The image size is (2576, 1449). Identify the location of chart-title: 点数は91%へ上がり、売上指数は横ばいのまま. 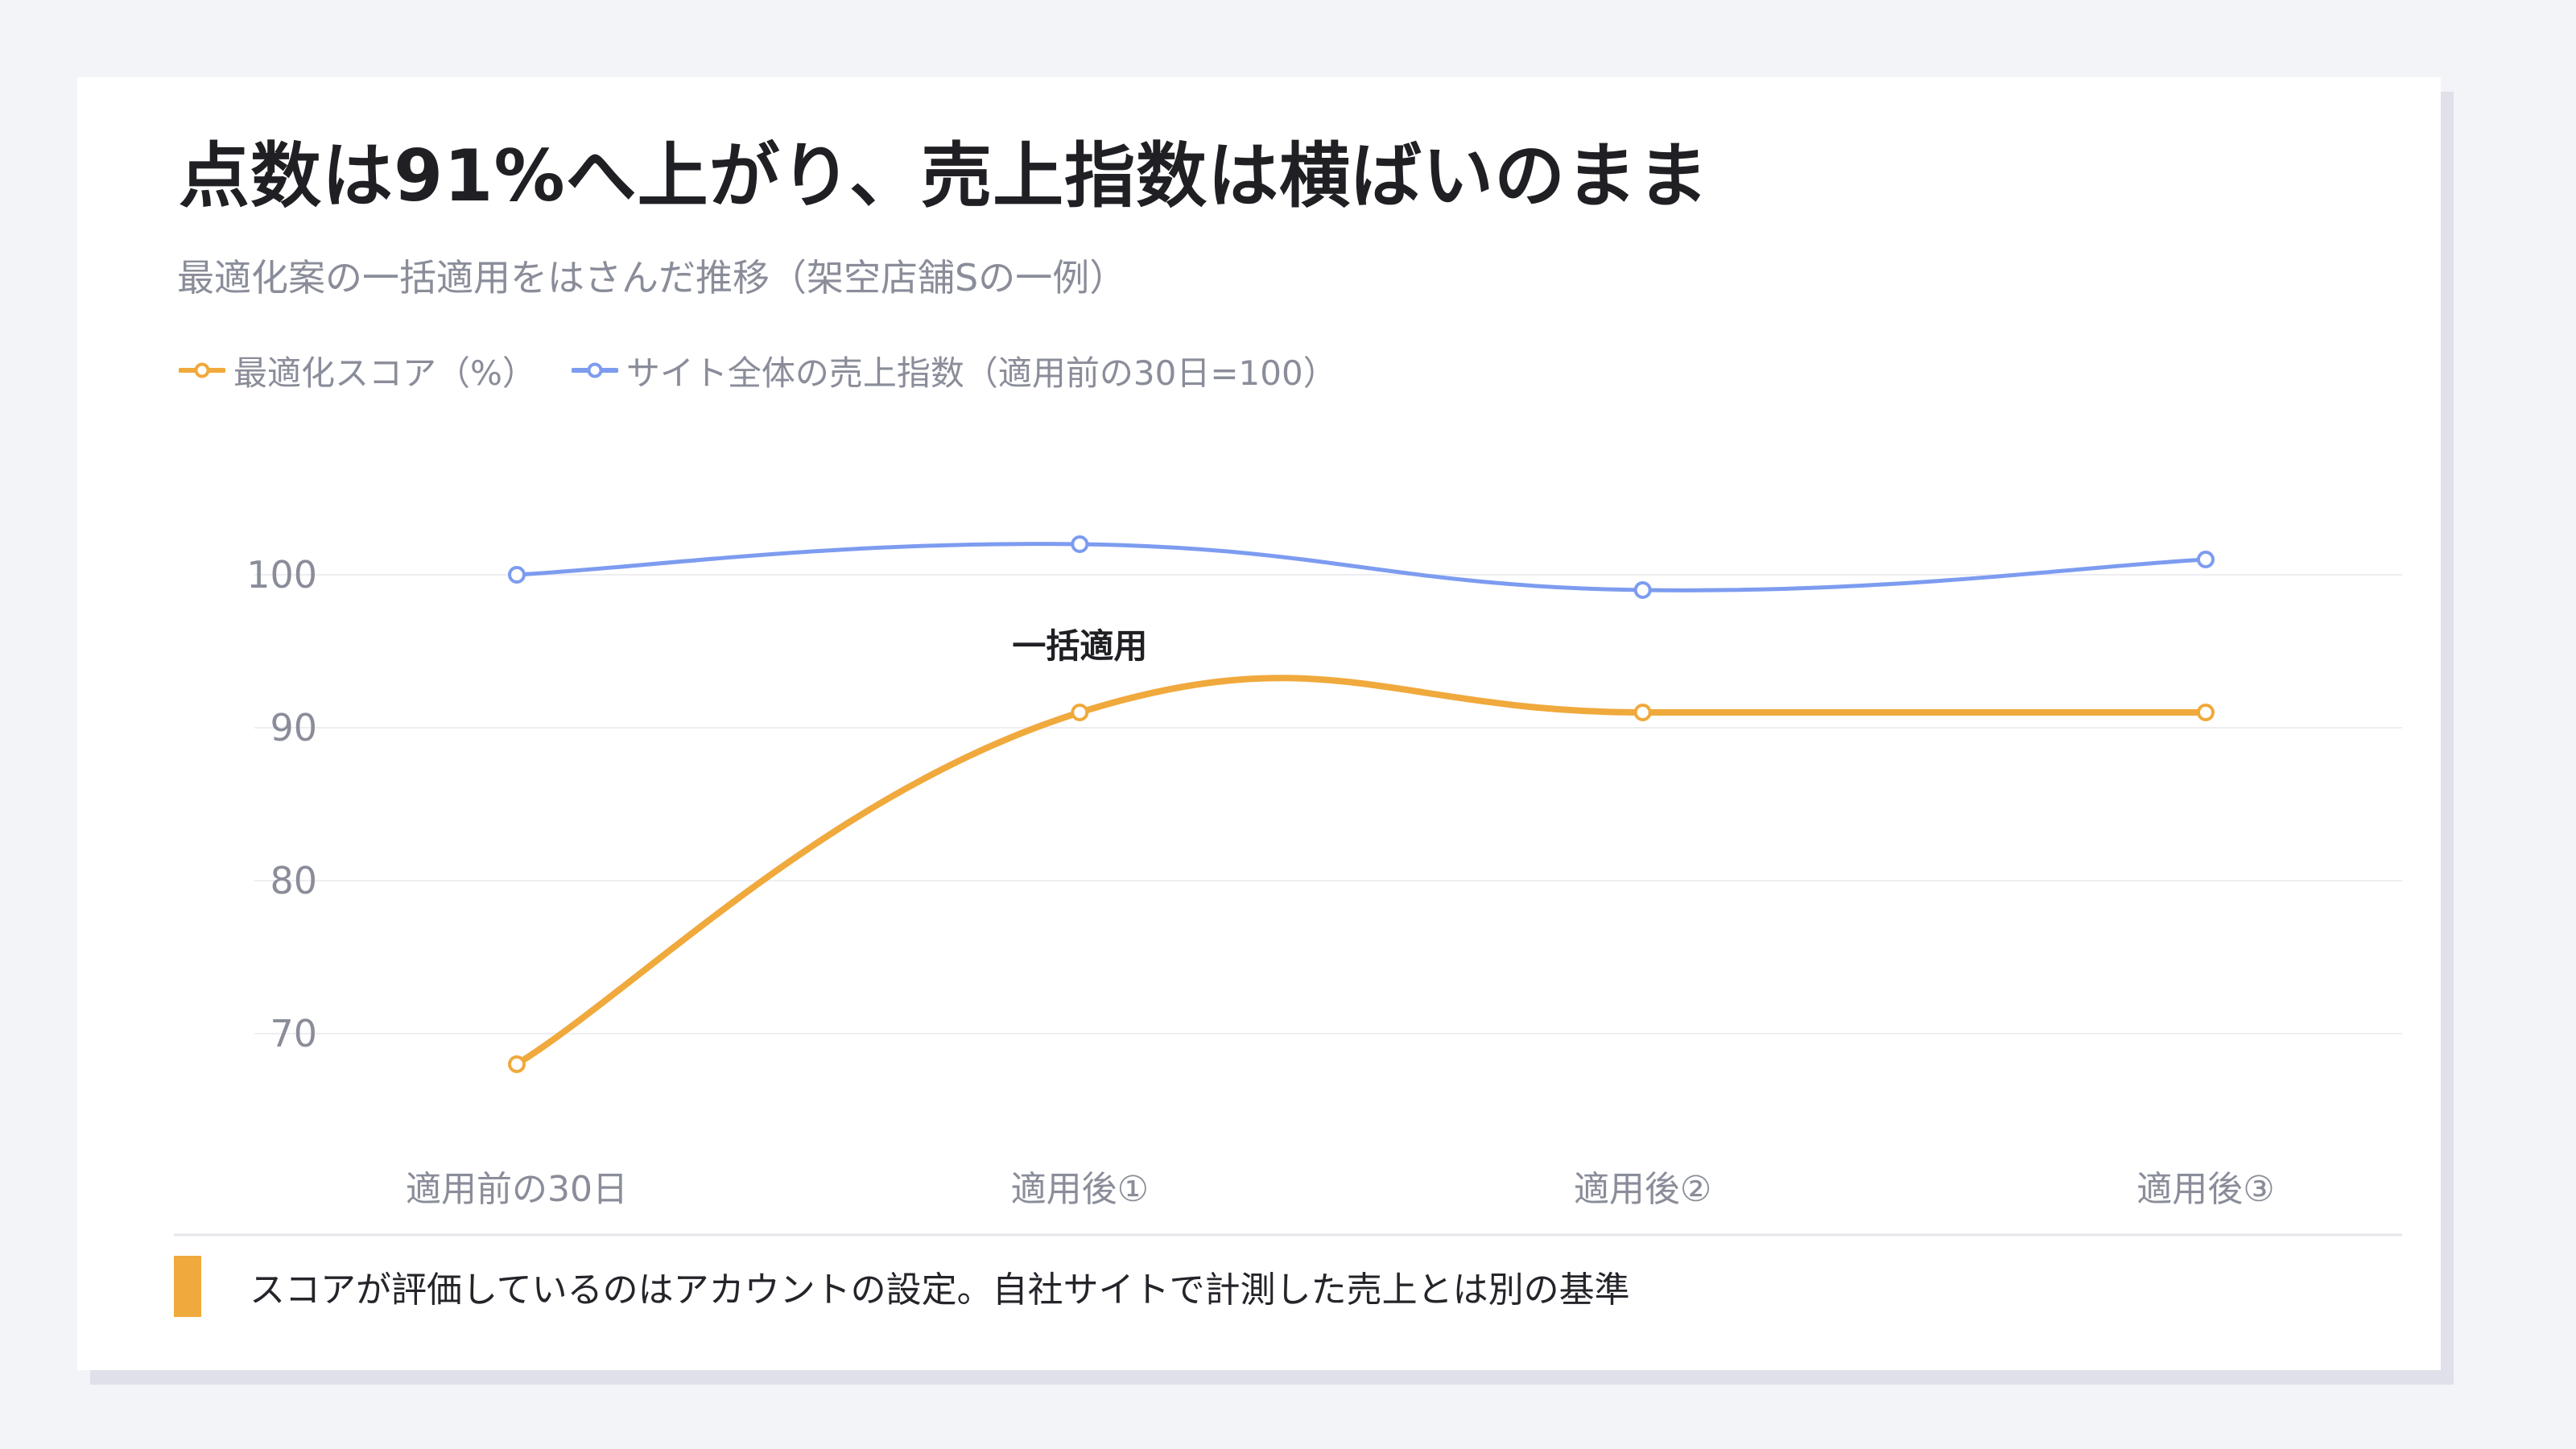
(944, 175).